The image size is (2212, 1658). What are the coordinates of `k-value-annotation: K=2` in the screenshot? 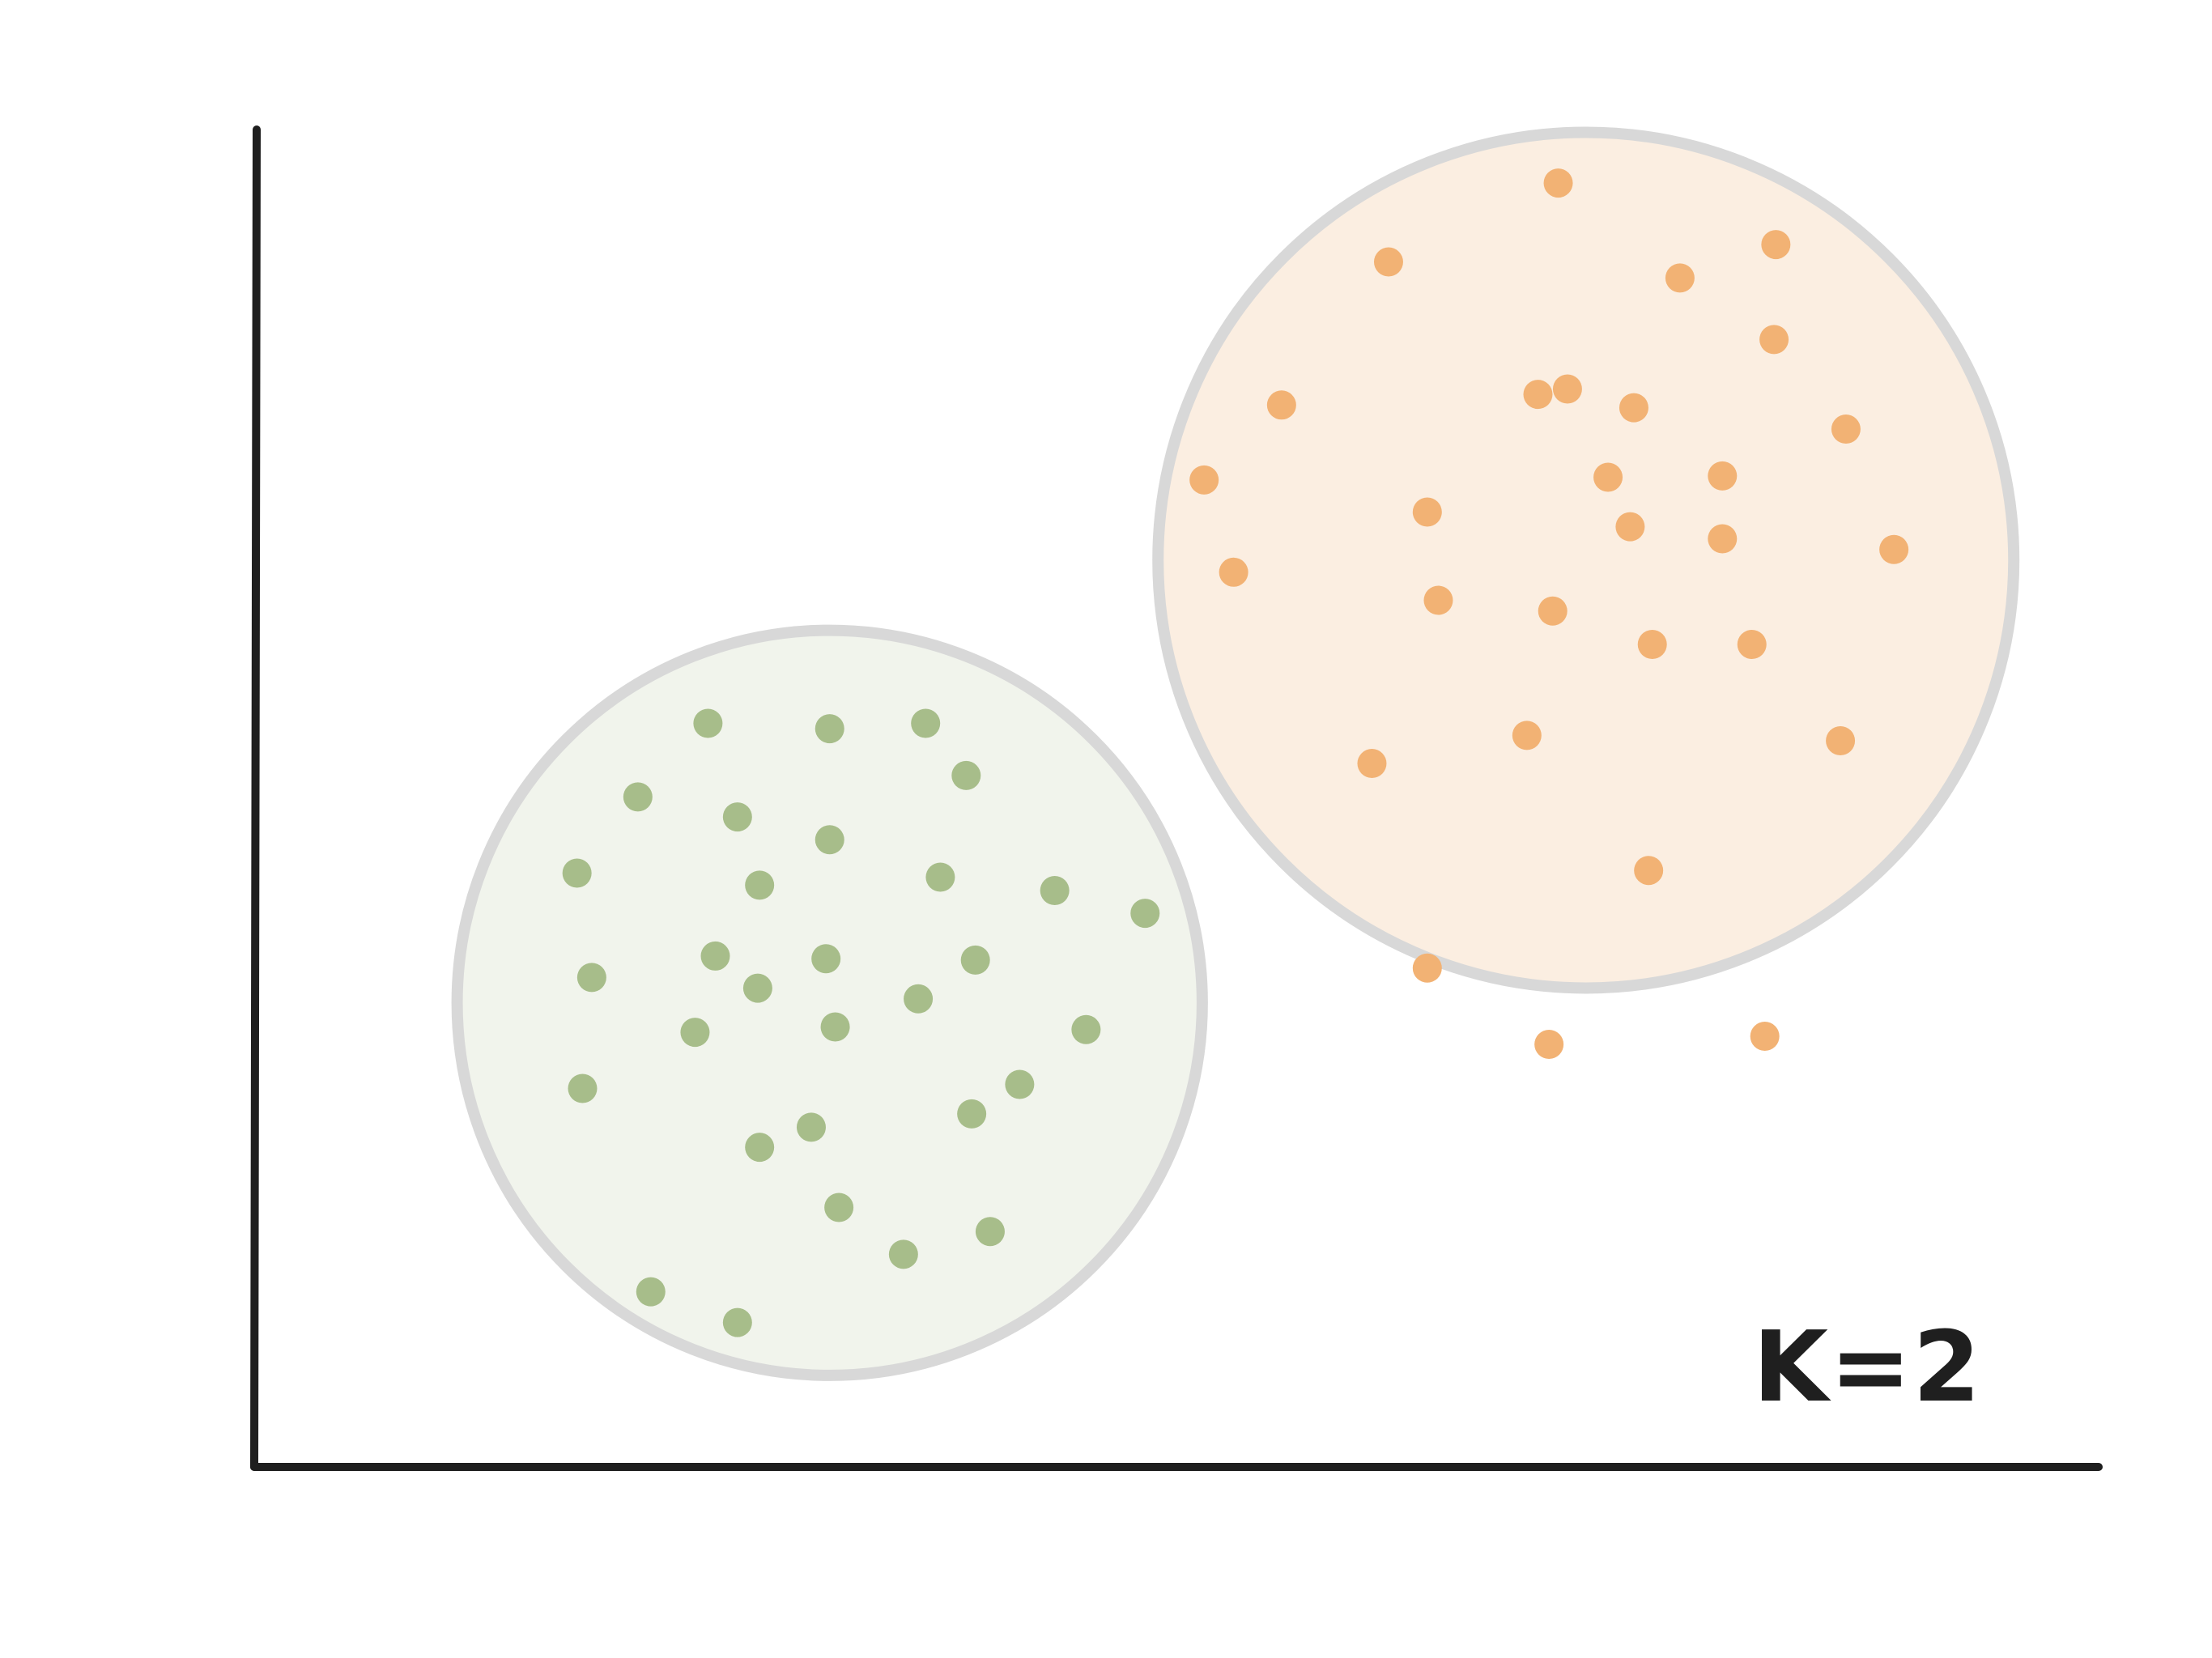 It's located at (1867, 1368).